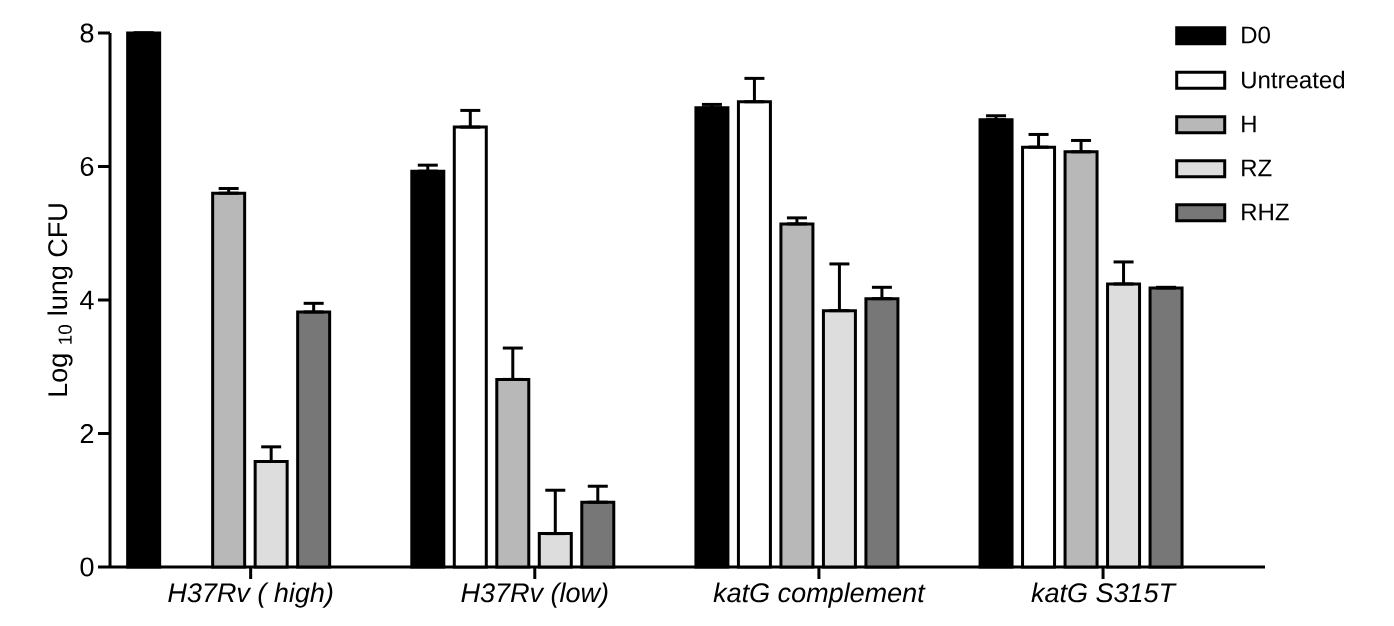  I want to click on x-tick-label: katG complement, so click(819, 595).